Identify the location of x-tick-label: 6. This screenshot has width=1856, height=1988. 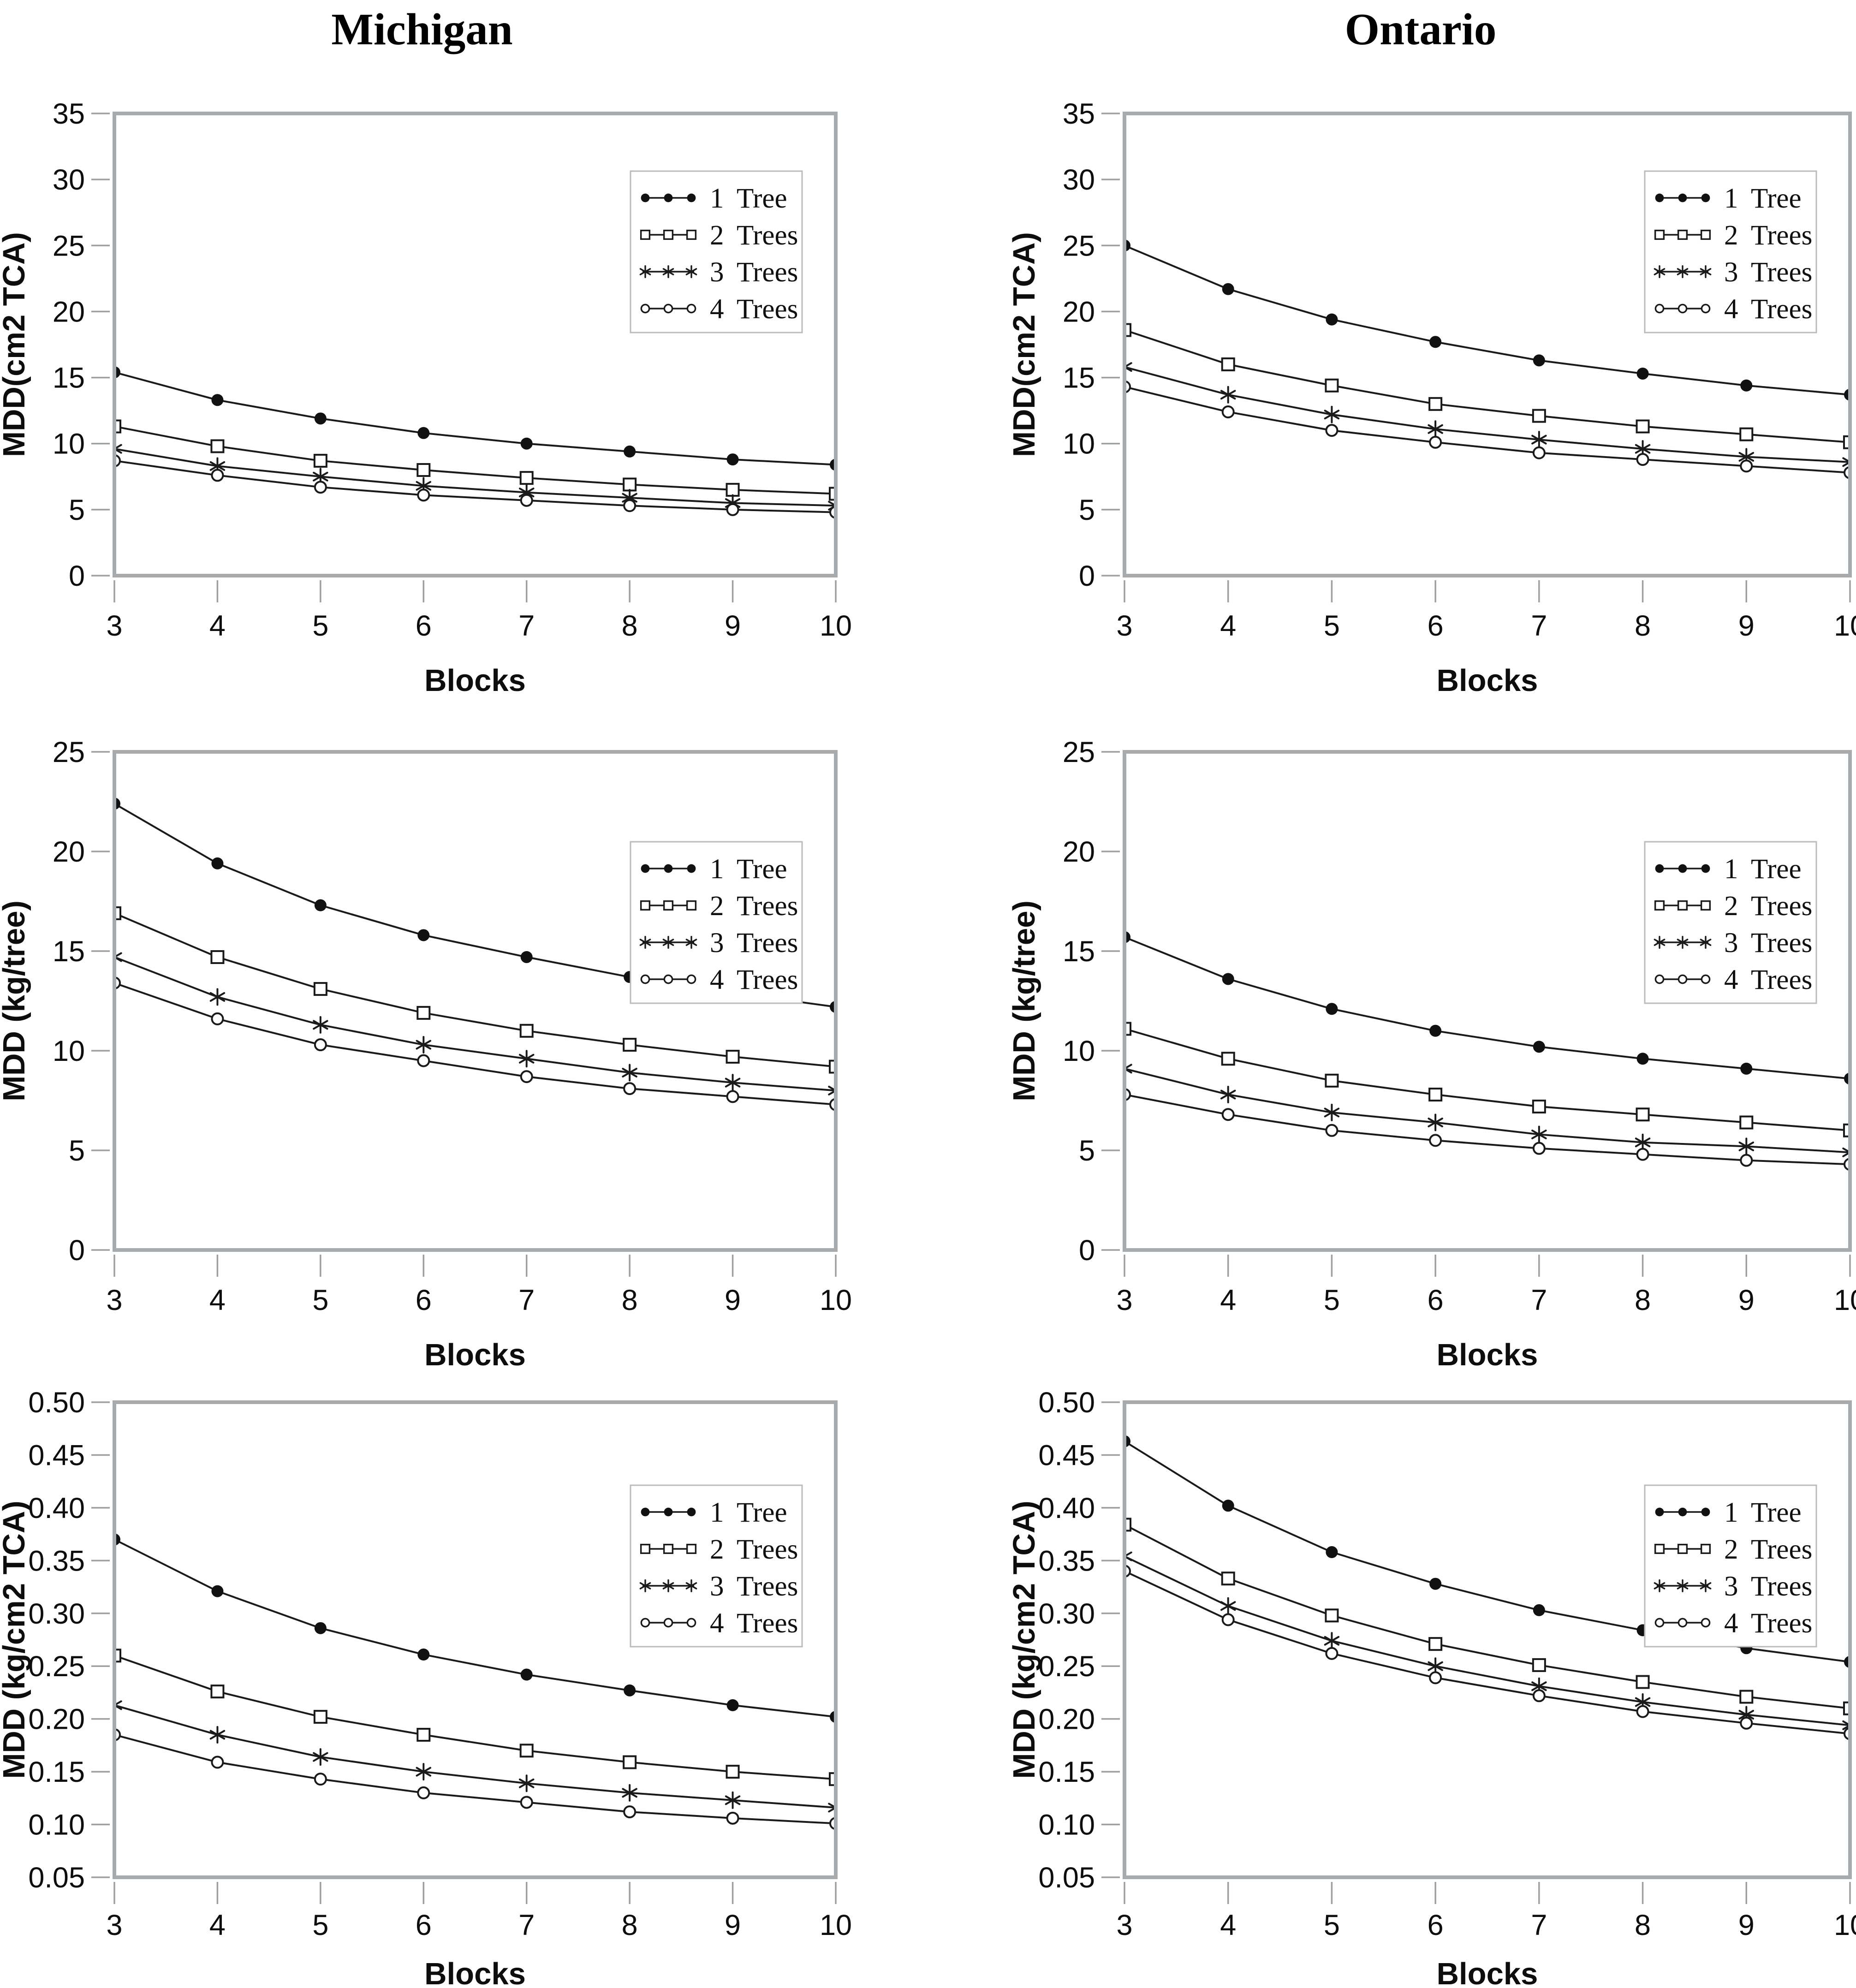
(1436, 626).